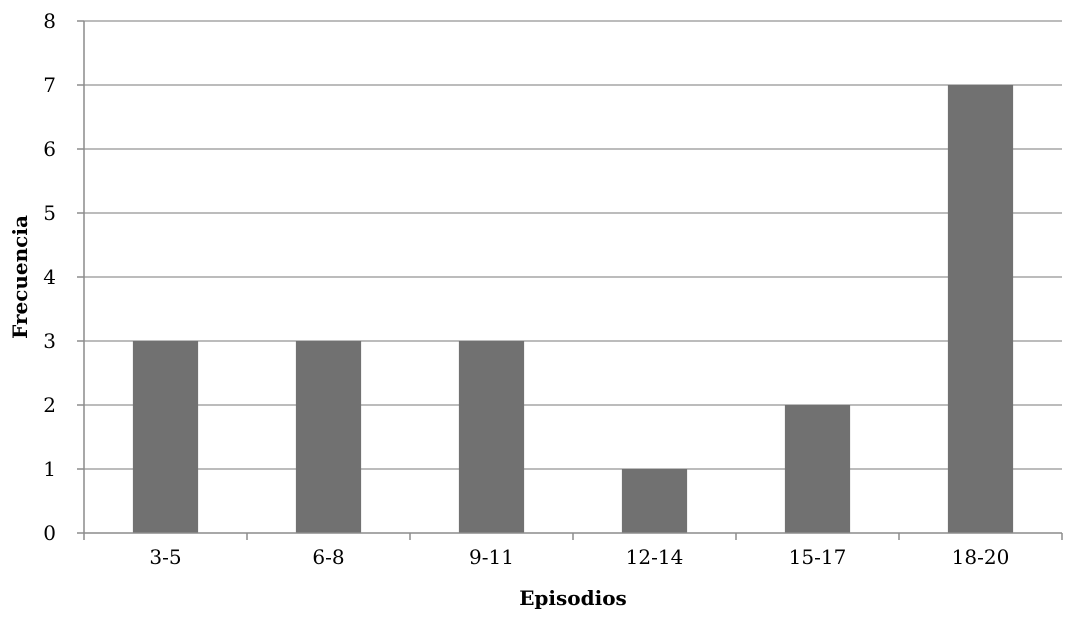 This screenshot has width=1082, height=623. What do you see at coordinates (49, 533) in the screenshot?
I see `y-tick-label: 0` at bounding box center [49, 533].